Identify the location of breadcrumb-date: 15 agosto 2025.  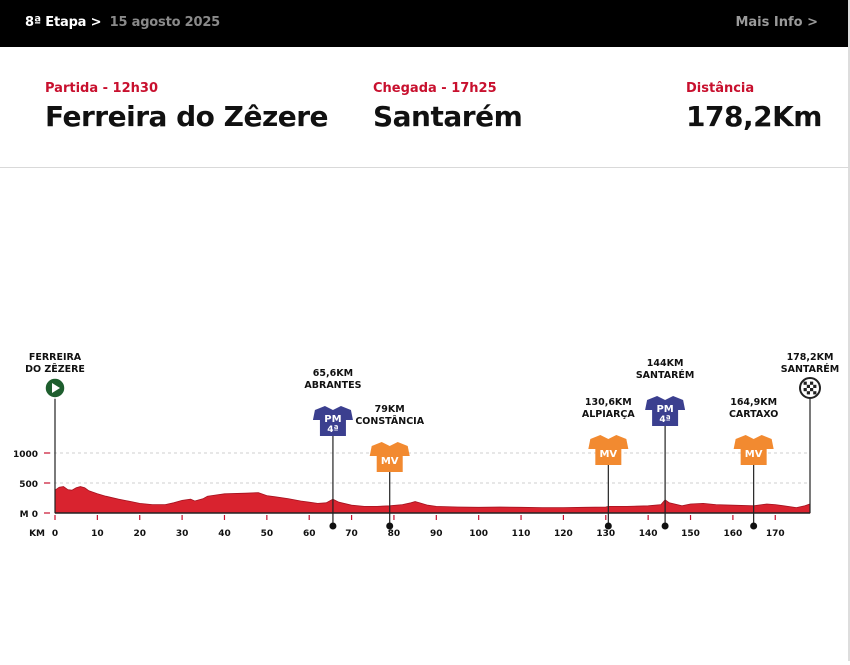
(165, 22).